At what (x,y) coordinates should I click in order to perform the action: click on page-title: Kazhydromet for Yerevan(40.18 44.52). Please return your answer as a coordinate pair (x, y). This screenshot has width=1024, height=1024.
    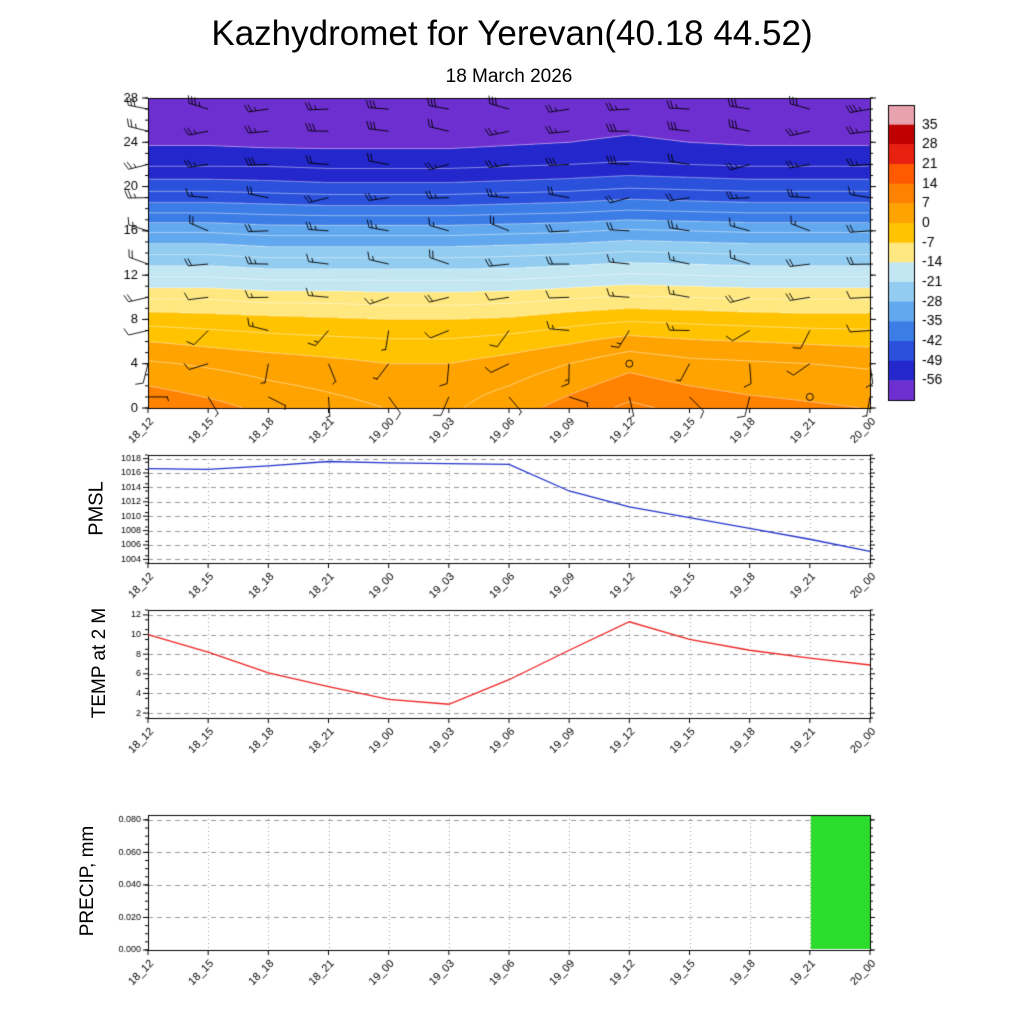
    Looking at the image, I should click on (512, 33).